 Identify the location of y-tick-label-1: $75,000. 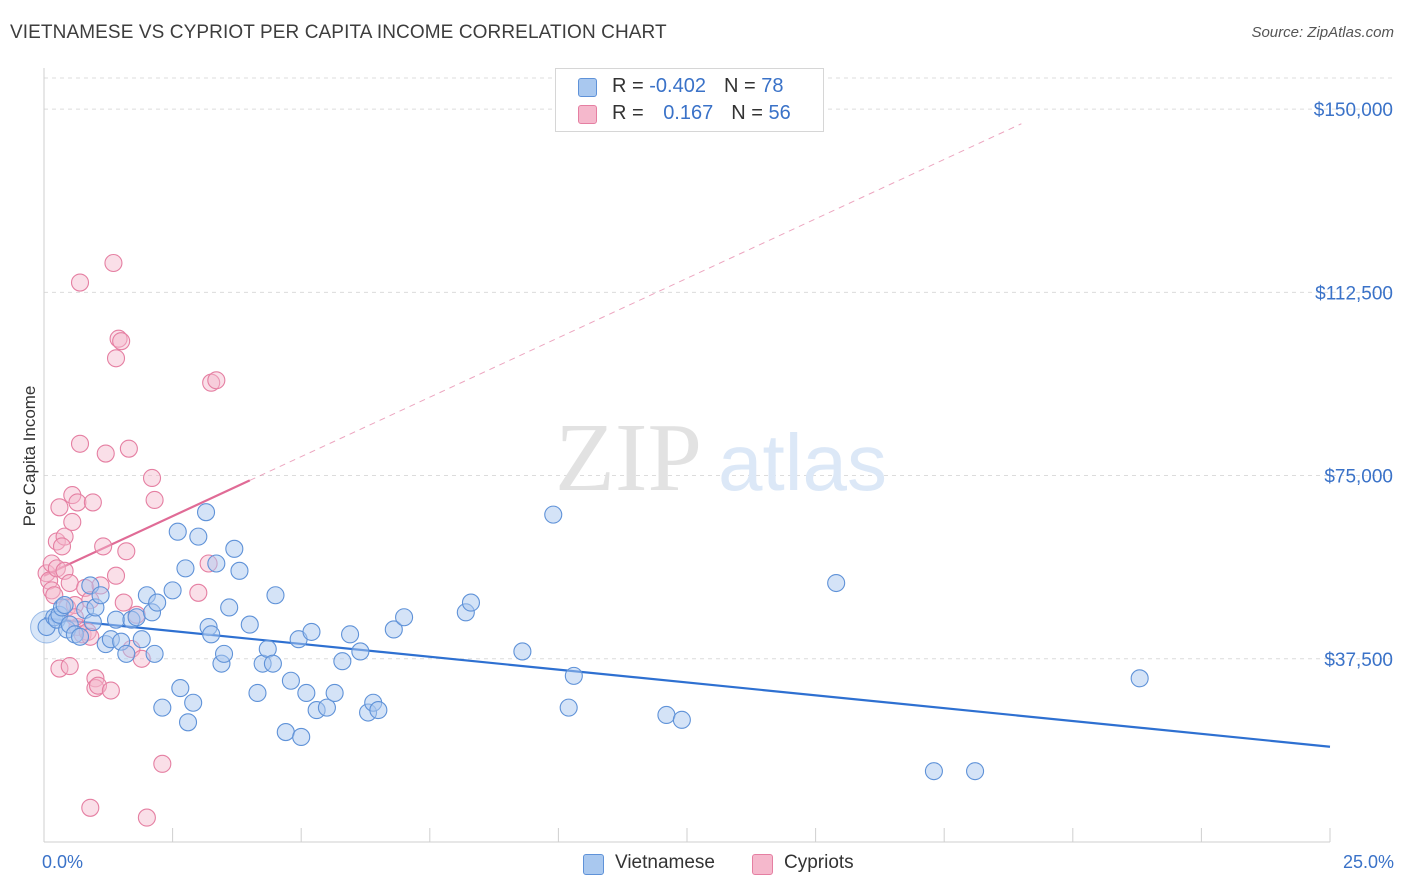
(1358, 477).